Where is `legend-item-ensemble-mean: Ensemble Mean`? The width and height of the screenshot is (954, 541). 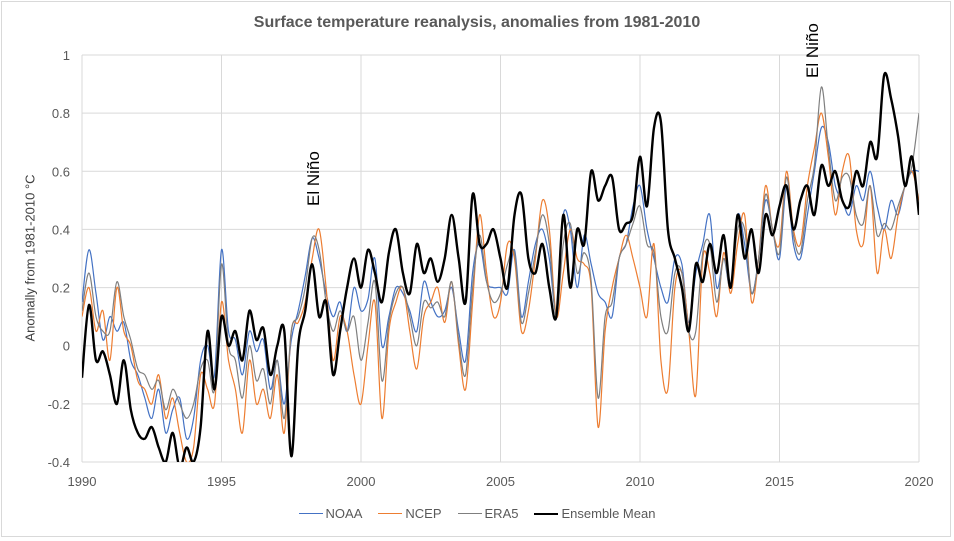
legend-item-ensemble-mean: Ensemble Mean is located at coordinates (594, 513).